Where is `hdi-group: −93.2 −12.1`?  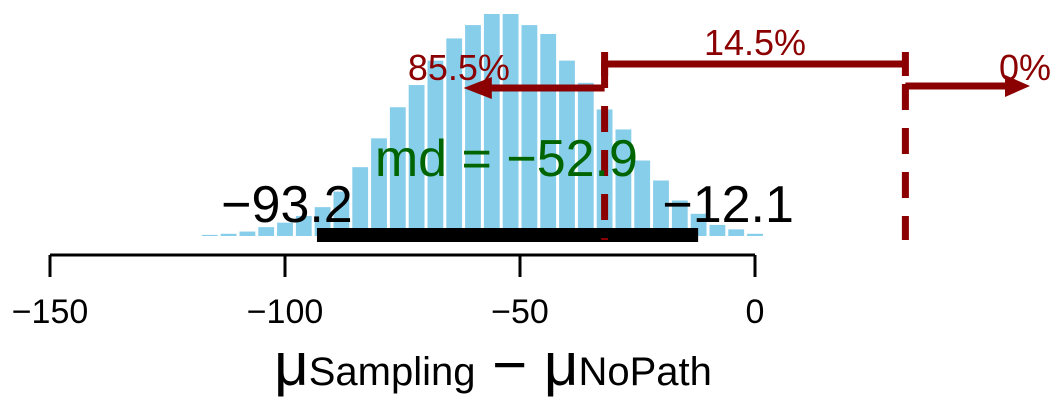
hdi-group: −93.2 −12.1 is located at coordinates (507, 209).